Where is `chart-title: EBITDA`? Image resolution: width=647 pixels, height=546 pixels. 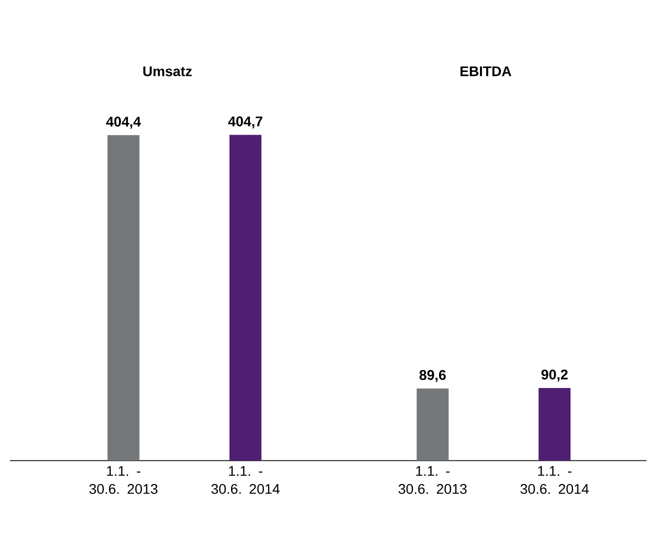 chart-title: EBITDA is located at coordinates (486, 71).